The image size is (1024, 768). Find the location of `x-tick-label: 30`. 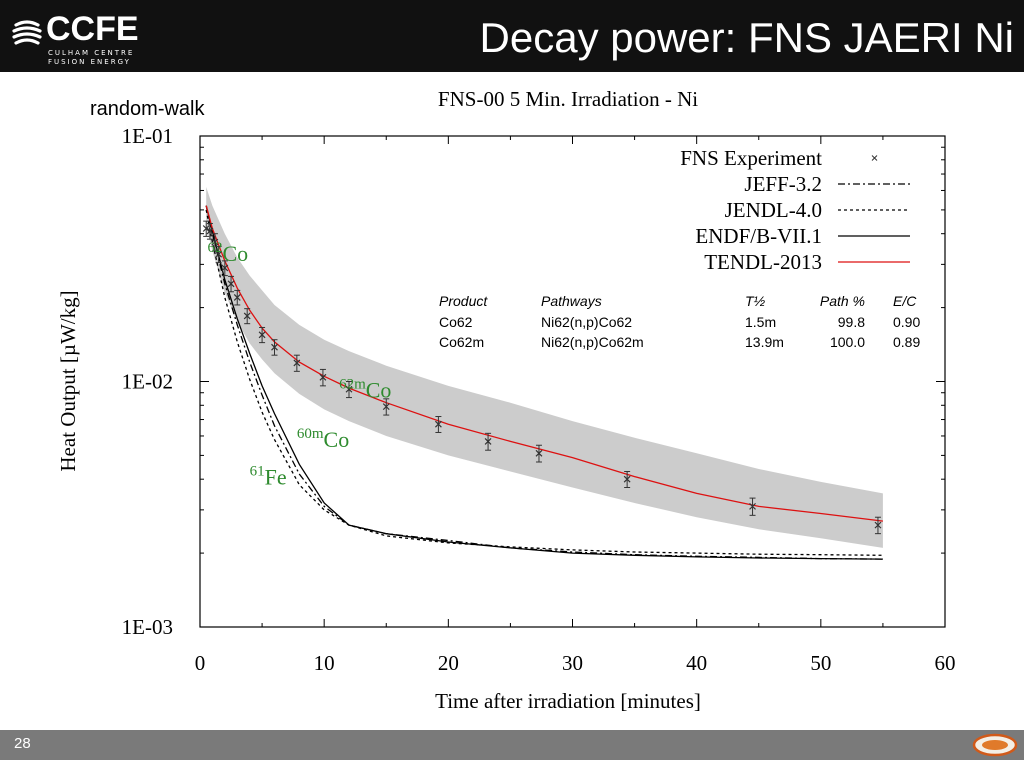

x-tick-label: 30 is located at coordinates (572, 663).